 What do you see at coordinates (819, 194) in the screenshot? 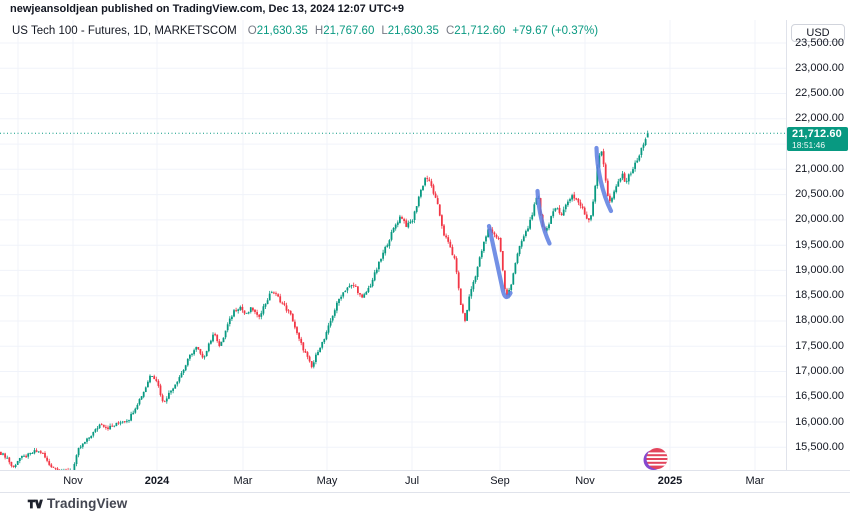
I see `price-axis-label: 20,500.00` at bounding box center [819, 194].